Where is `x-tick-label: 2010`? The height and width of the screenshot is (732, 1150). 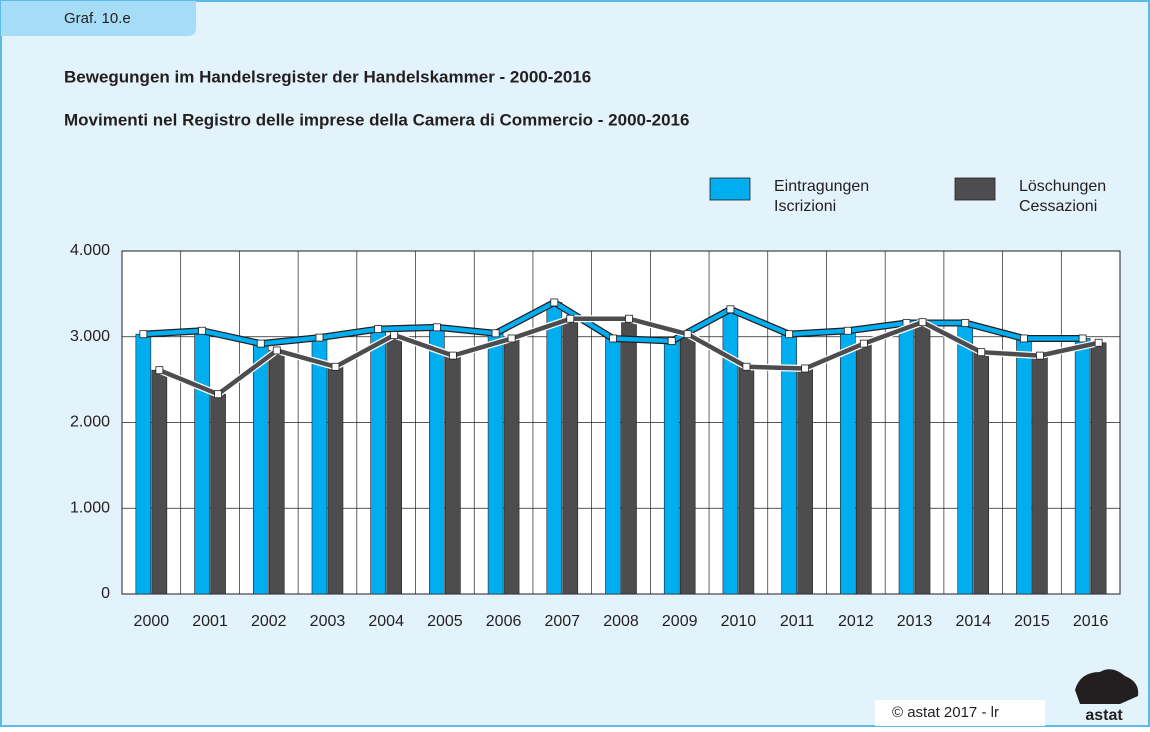 x-tick-label: 2010 is located at coordinates (739, 621).